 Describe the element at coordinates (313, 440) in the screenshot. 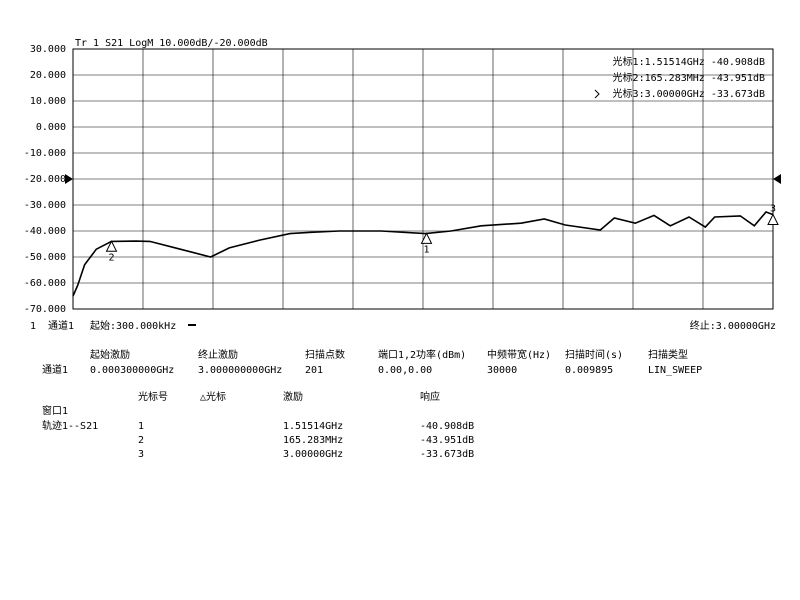

I see `cell: 165.283MHz` at that location.